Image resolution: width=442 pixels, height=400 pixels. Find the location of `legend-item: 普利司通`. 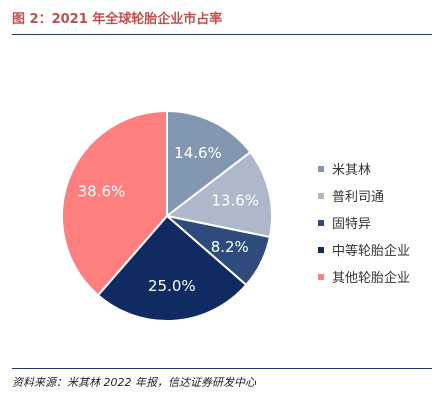

legend-item: 普利司通 is located at coordinates (364, 196).